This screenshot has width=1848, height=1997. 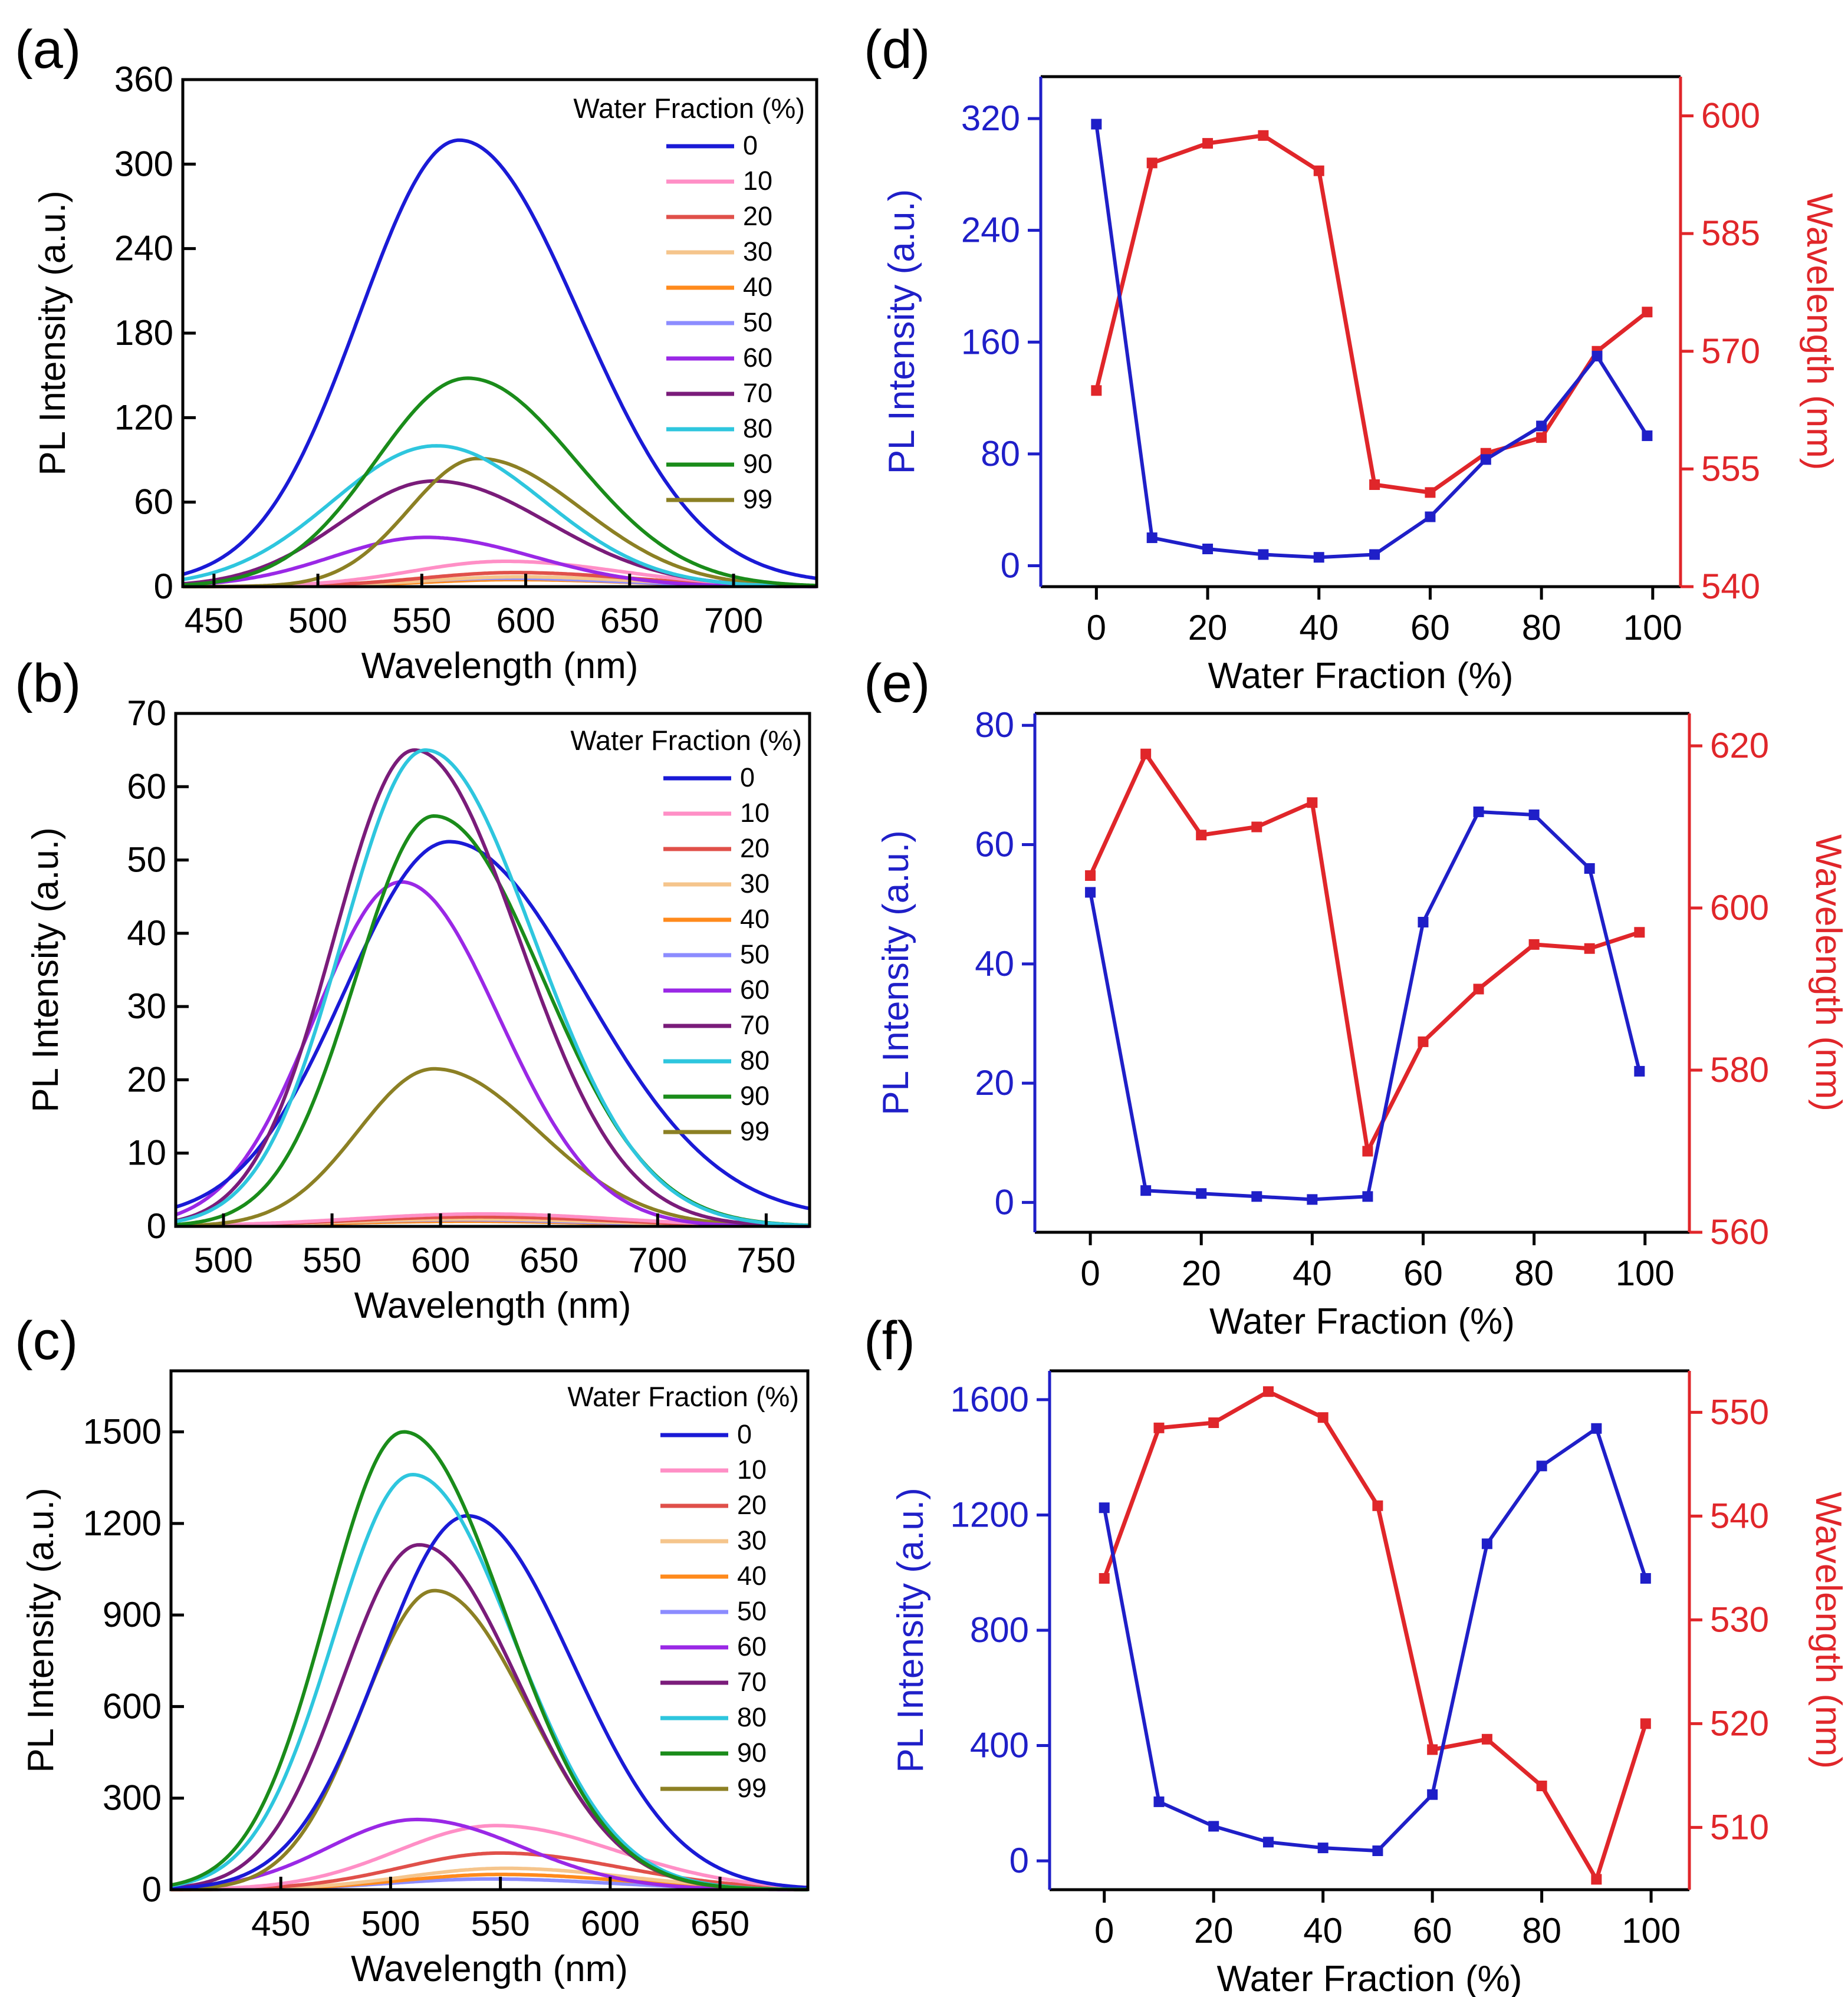 I want to click on y-tick-label: 360, so click(x=143, y=79).